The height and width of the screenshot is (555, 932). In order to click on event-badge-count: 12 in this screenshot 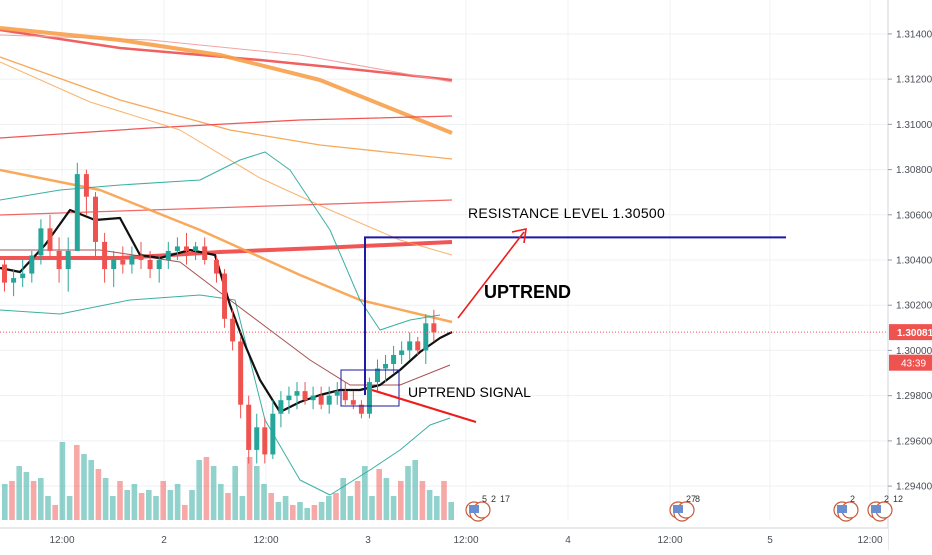, I will do `click(898, 499)`.